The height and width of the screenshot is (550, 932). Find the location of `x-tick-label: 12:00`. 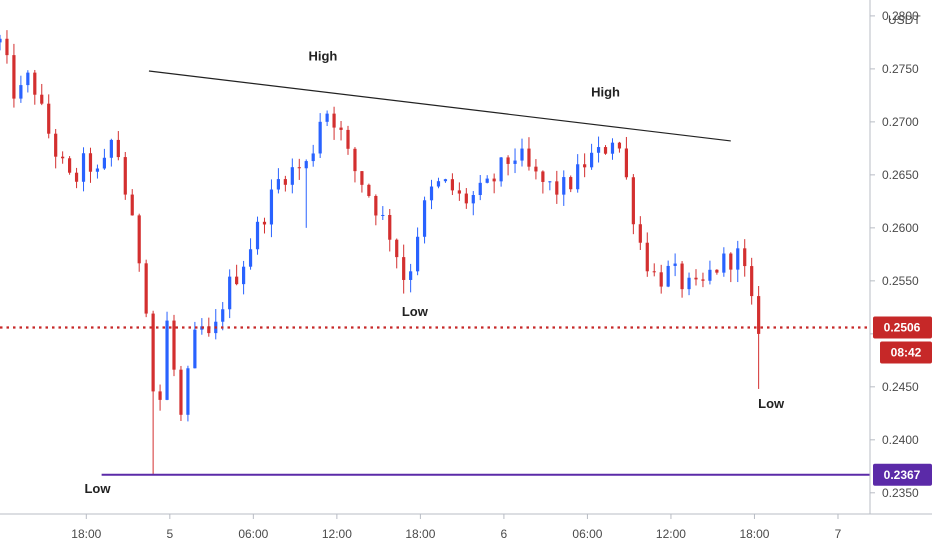

x-tick-label: 12:00 is located at coordinates (671, 534).